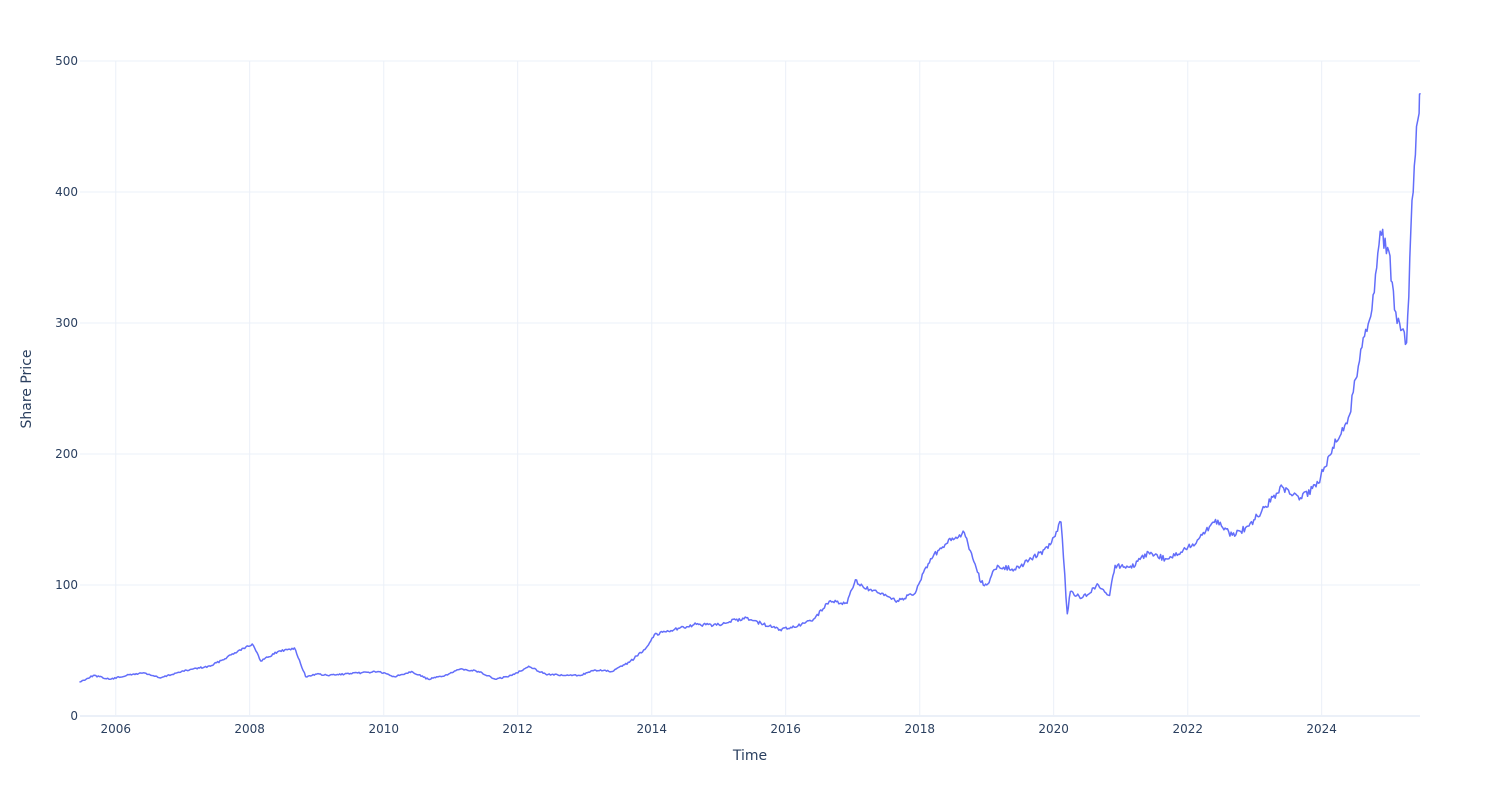 The image size is (1500, 800). What do you see at coordinates (651, 729) in the screenshot?
I see `x-tick-label: 2014` at bounding box center [651, 729].